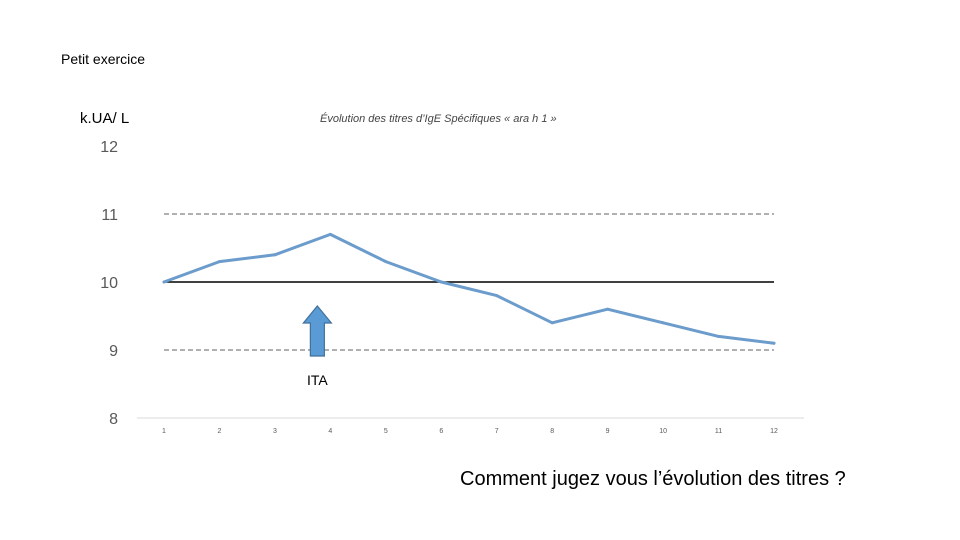 This screenshot has width=960, height=540. I want to click on x-tick-label: 7, so click(497, 431).